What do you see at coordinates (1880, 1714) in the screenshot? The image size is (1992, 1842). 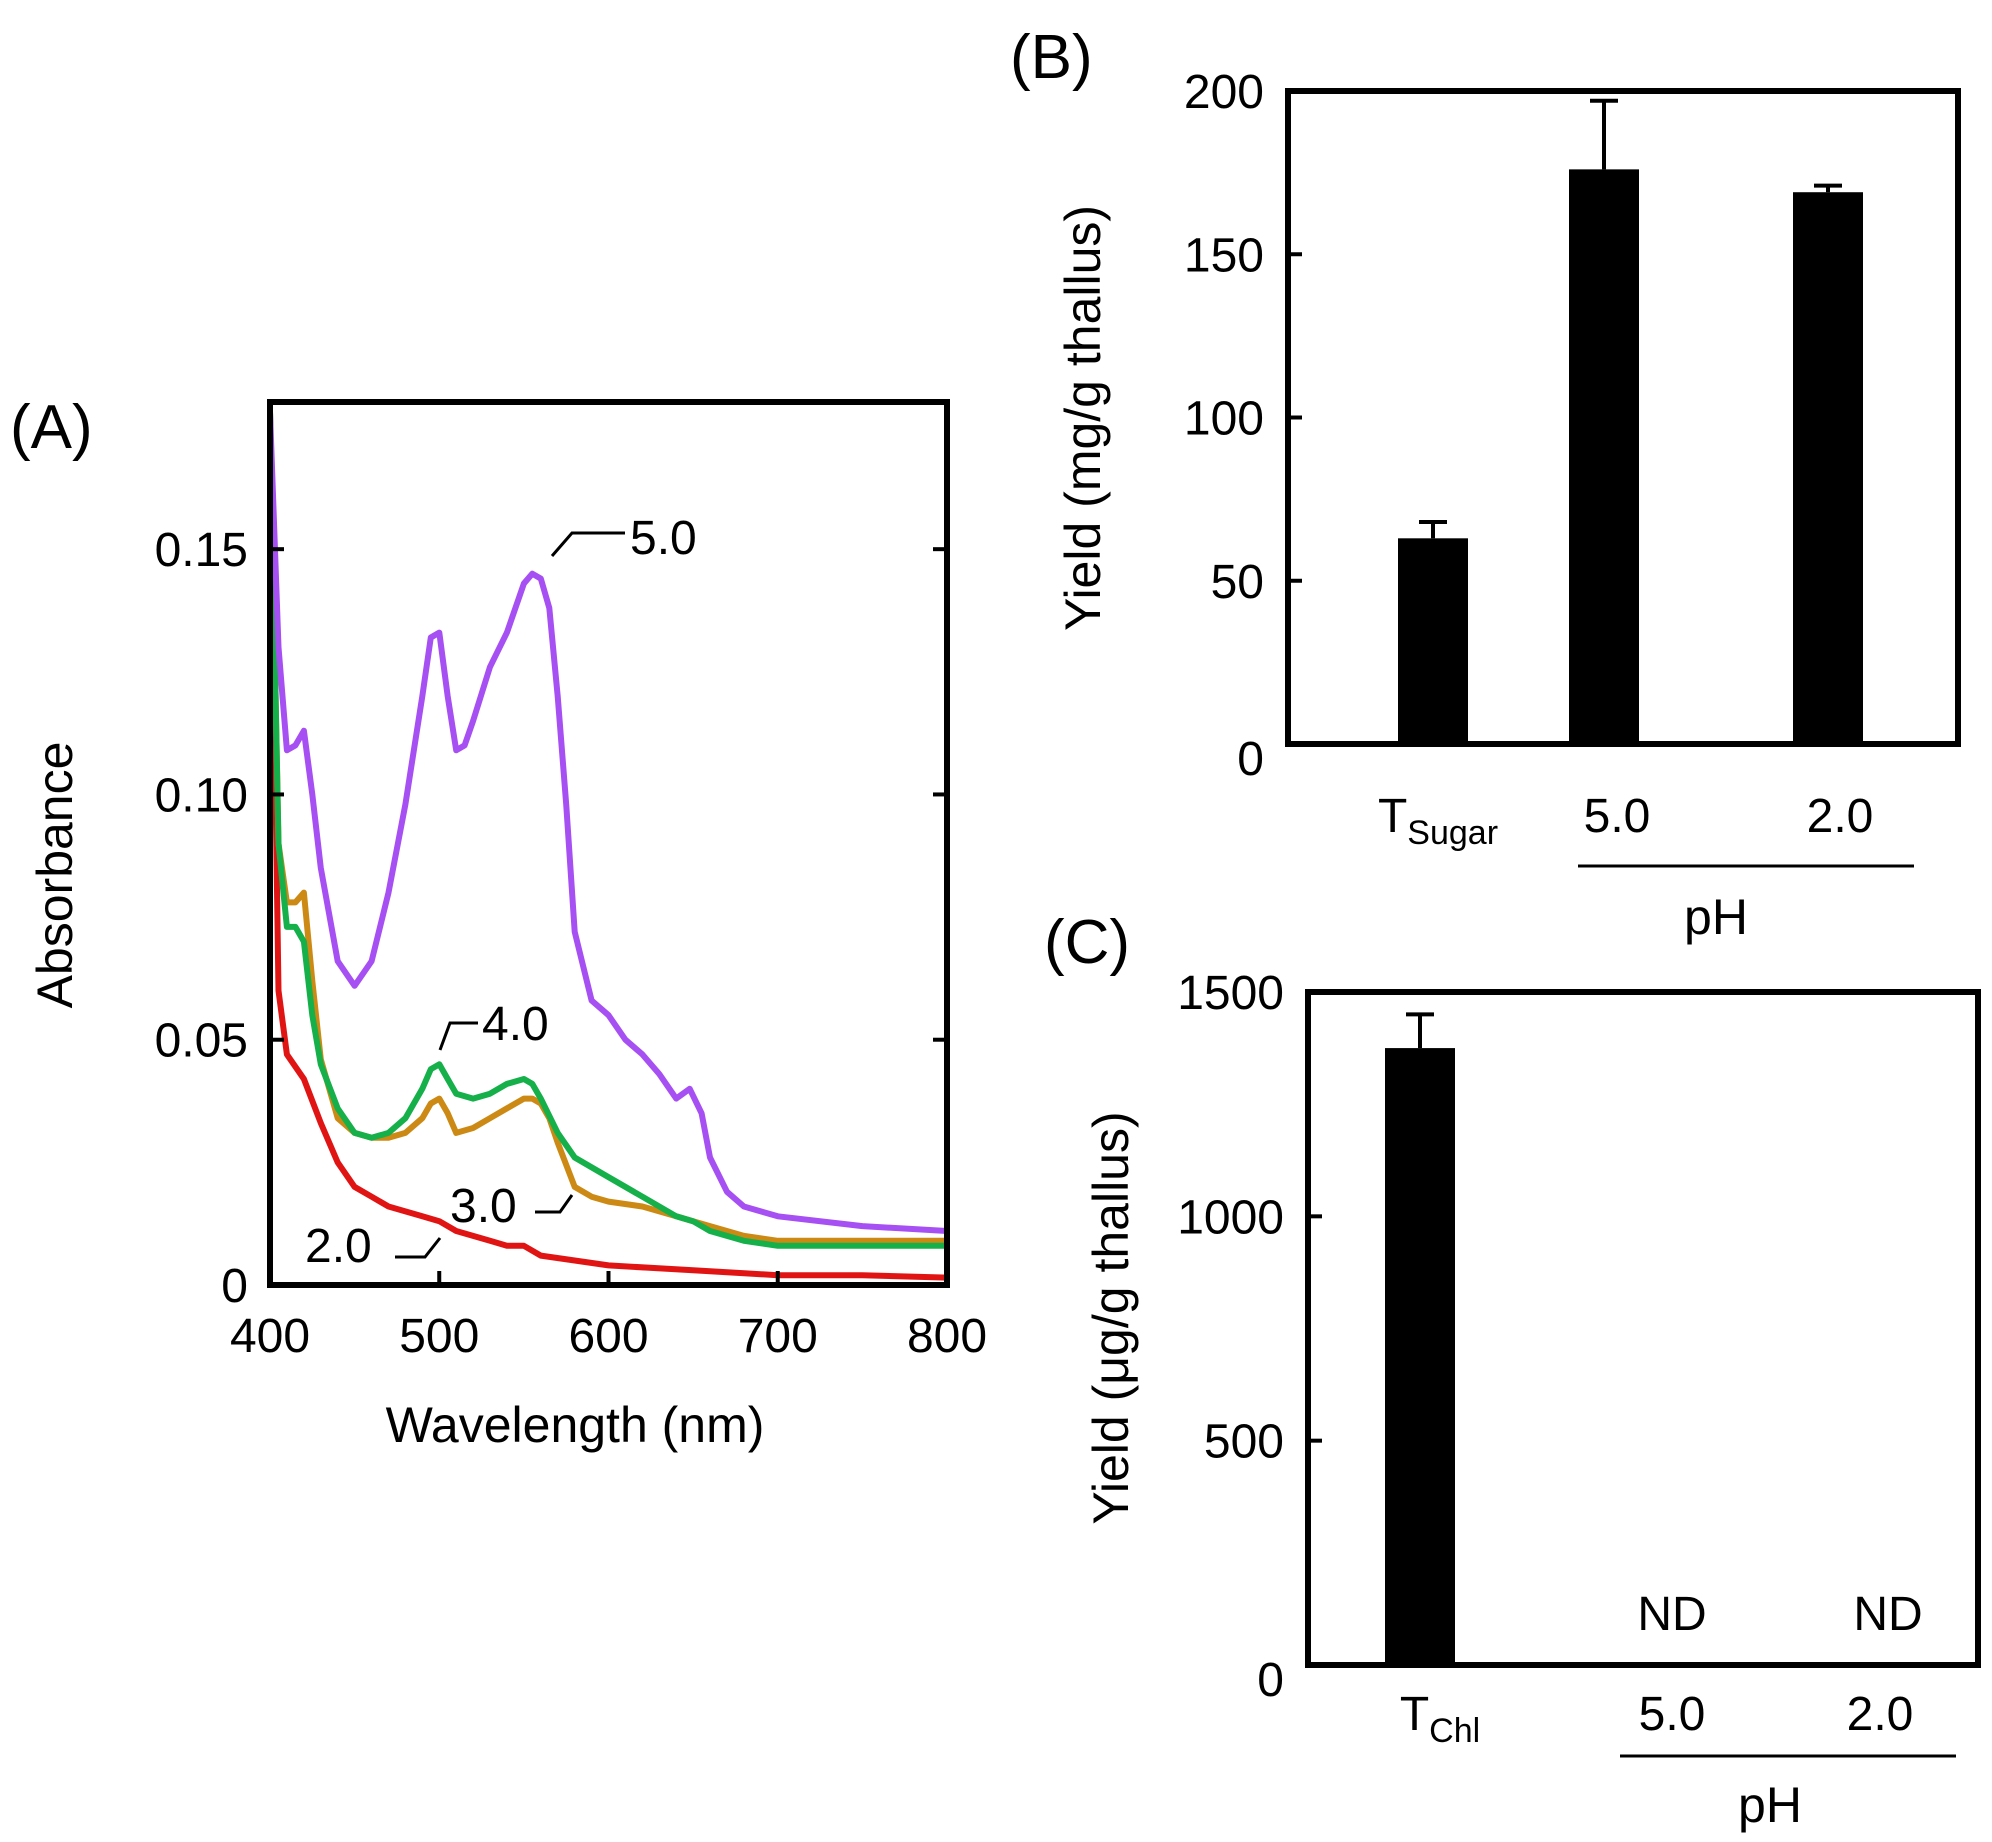 I see `panel-c-category-2-0: 2.0` at bounding box center [1880, 1714].